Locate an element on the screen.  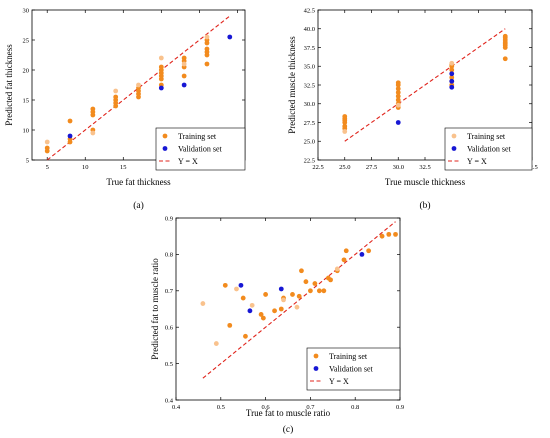
x-tick-label: 0.8 is located at coordinates (355, 407).